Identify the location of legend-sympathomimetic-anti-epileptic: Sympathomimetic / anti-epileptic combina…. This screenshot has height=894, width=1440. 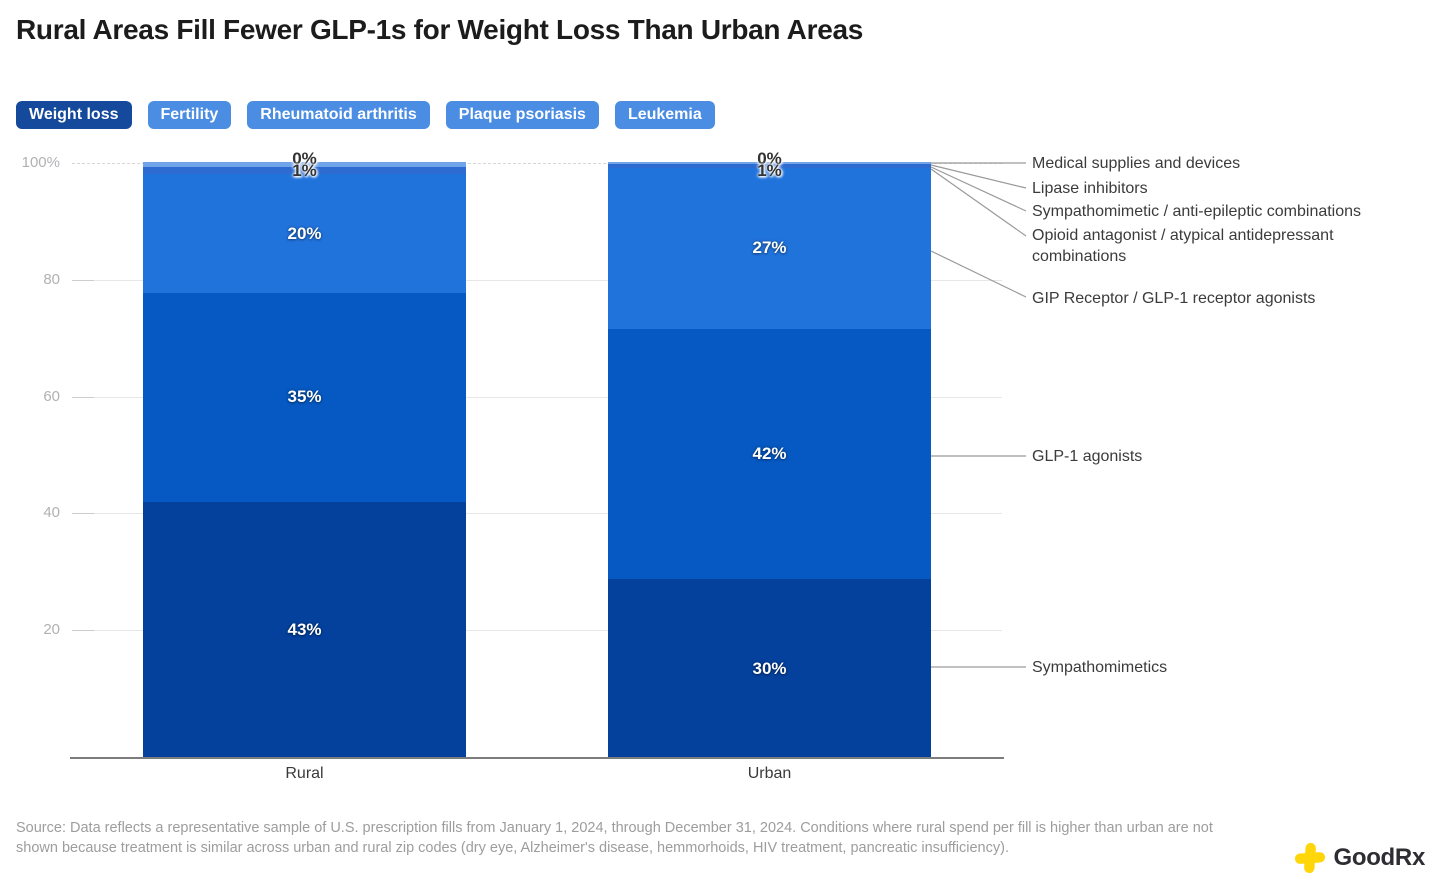
(1197, 211).